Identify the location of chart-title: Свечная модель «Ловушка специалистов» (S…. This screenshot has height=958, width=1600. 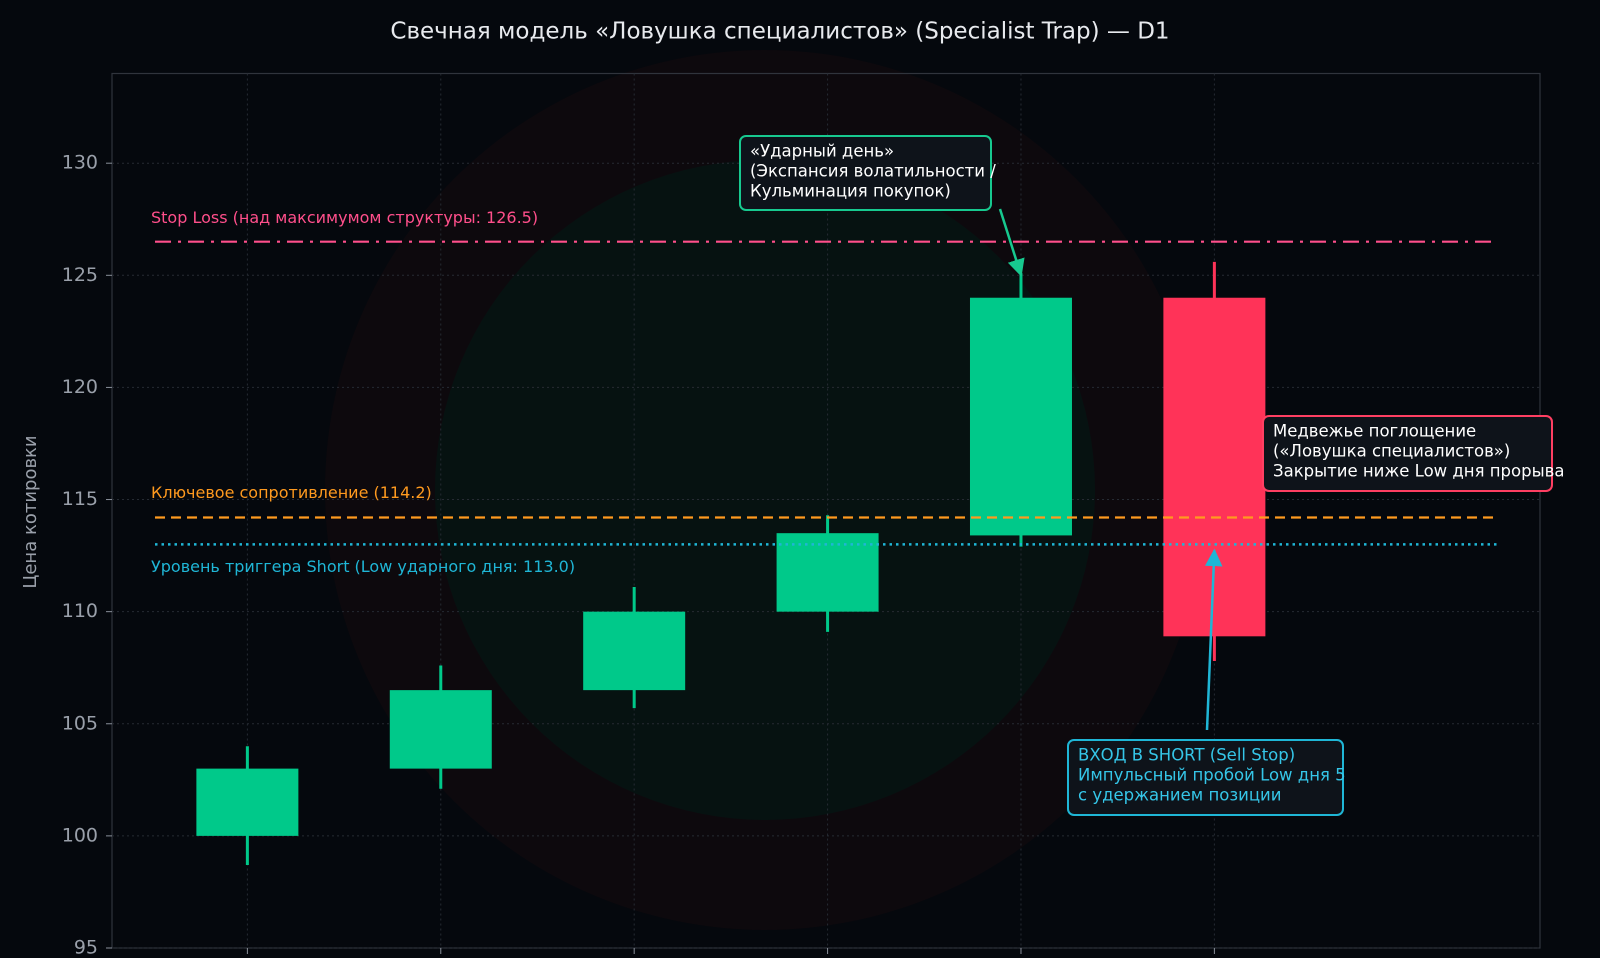
(779, 32).